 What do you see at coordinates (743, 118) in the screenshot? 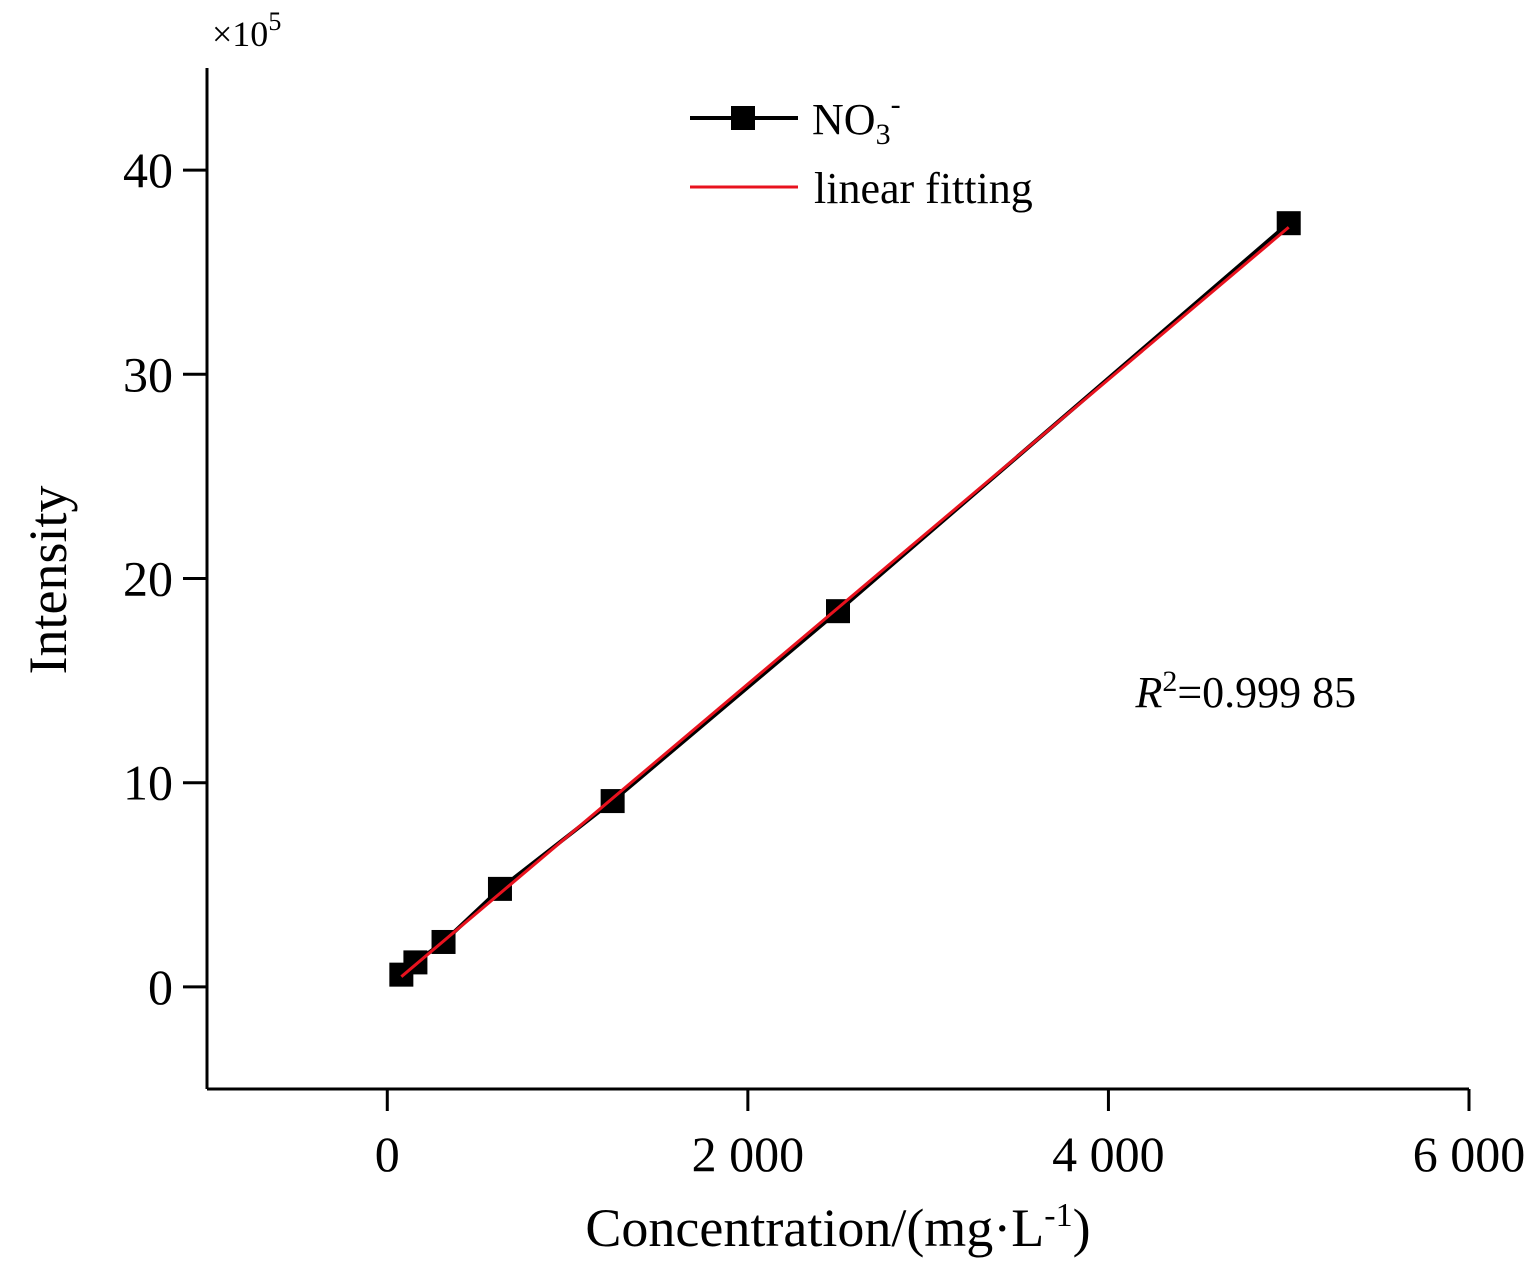
I see `legend-no3-marker` at bounding box center [743, 118].